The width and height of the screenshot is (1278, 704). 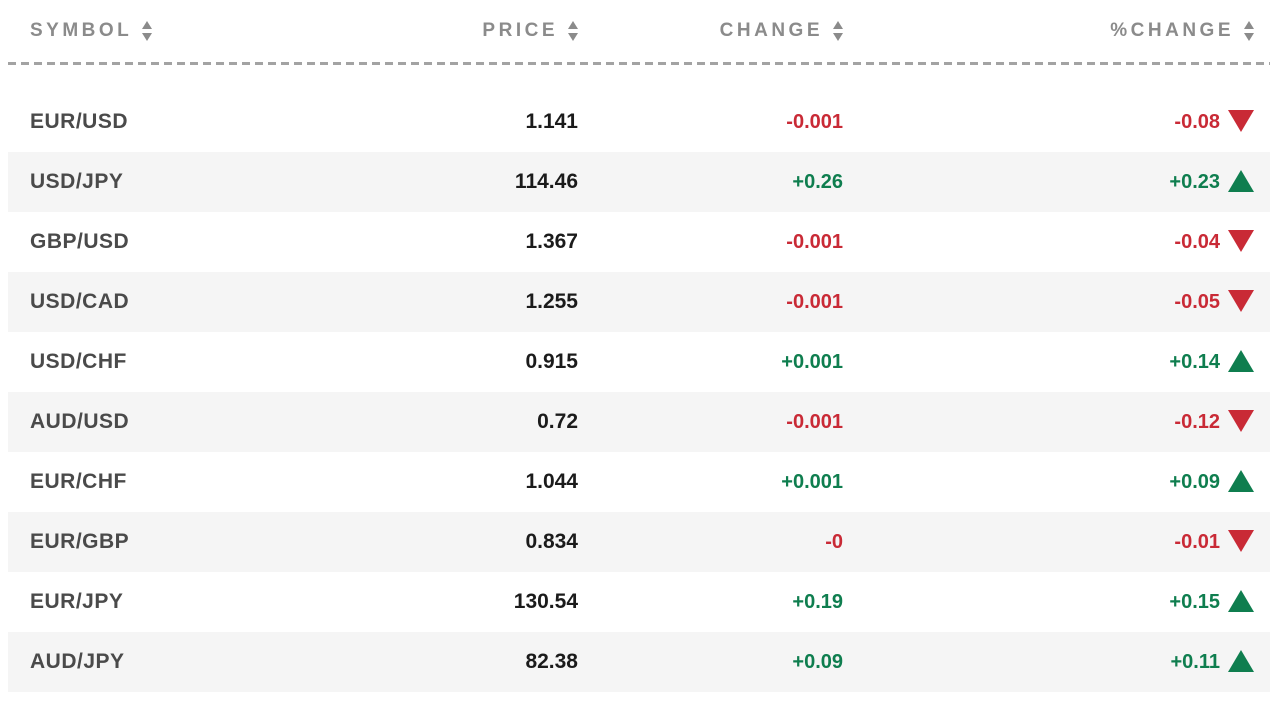 What do you see at coordinates (1197, 241) in the screenshot?
I see `pct-change-value: -0.04` at bounding box center [1197, 241].